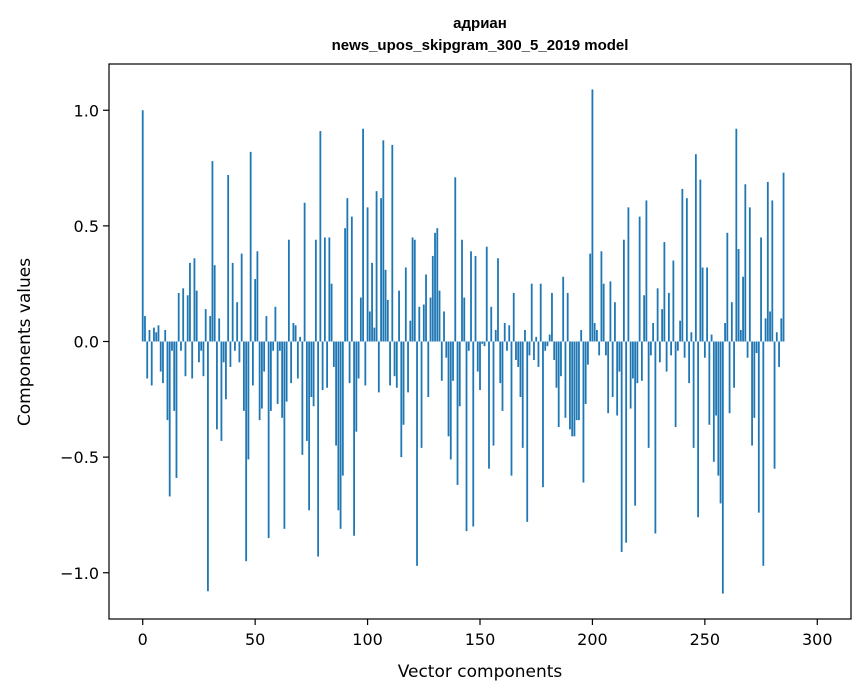 The height and width of the screenshot is (696, 867). What do you see at coordinates (817, 639) in the screenshot?
I see `x-tick-label: 300` at bounding box center [817, 639].